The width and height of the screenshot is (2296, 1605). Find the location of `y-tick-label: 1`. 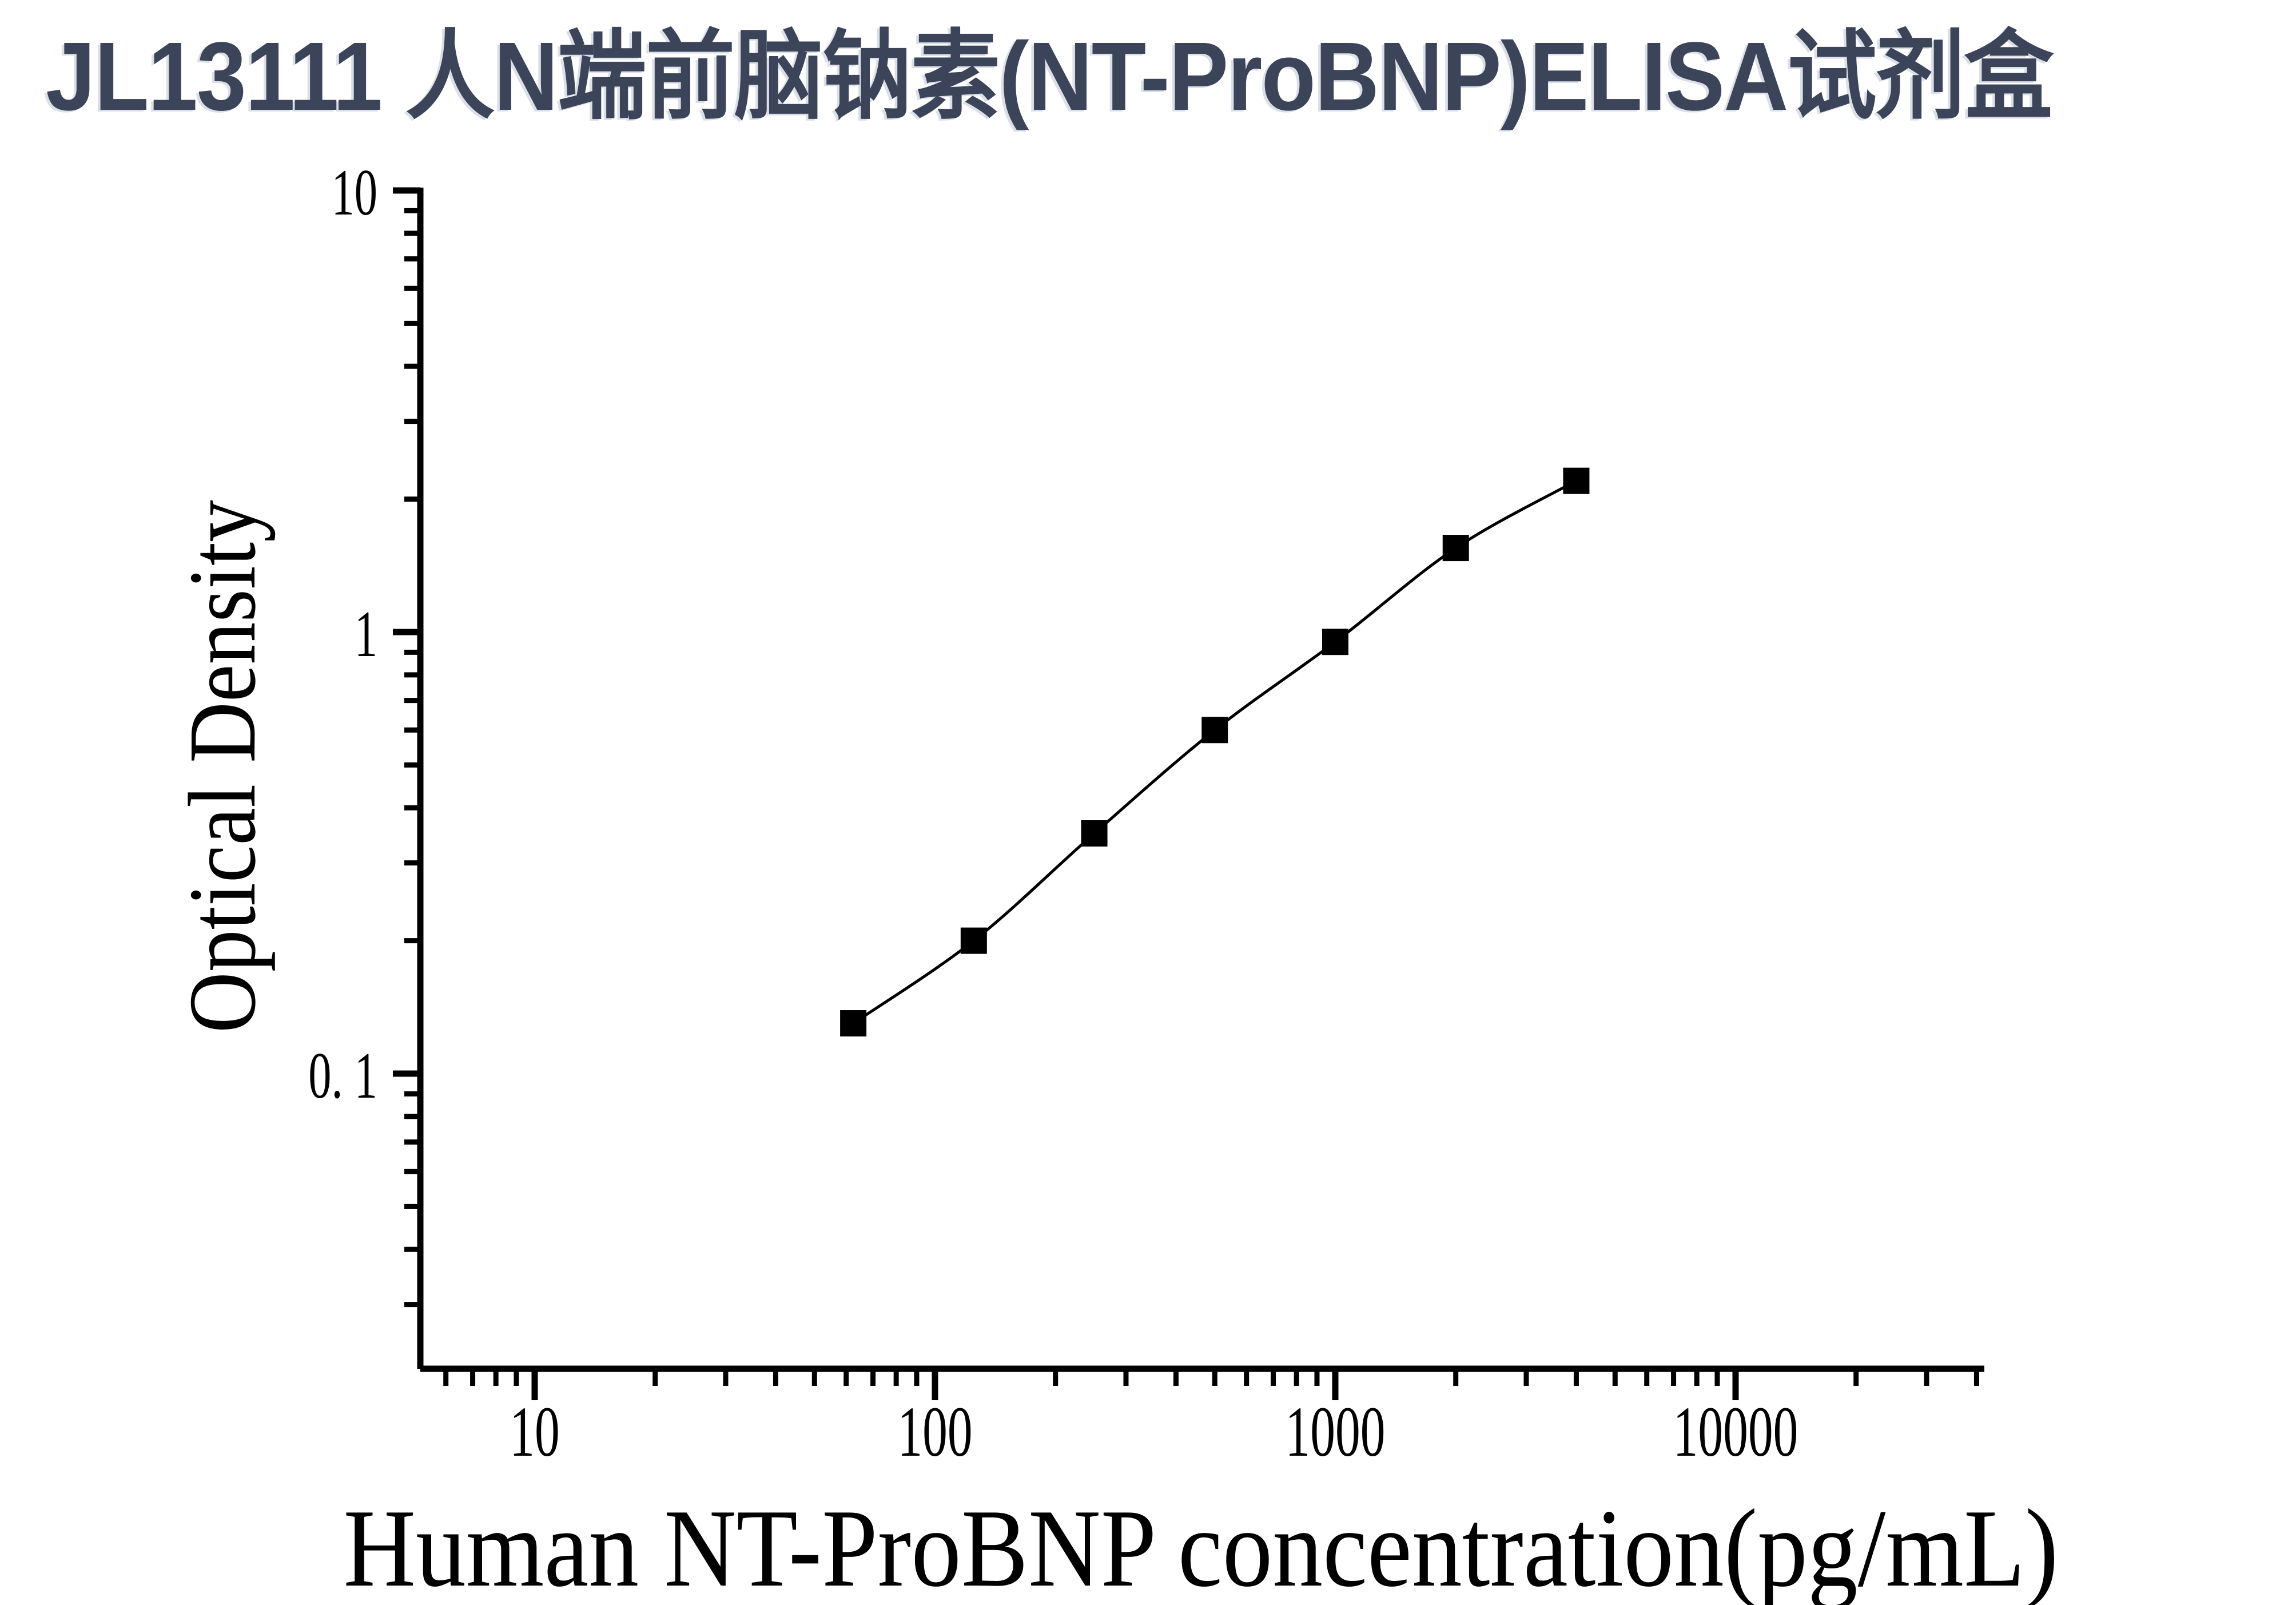

y-tick-label: 1 is located at coordinates (366, 634).